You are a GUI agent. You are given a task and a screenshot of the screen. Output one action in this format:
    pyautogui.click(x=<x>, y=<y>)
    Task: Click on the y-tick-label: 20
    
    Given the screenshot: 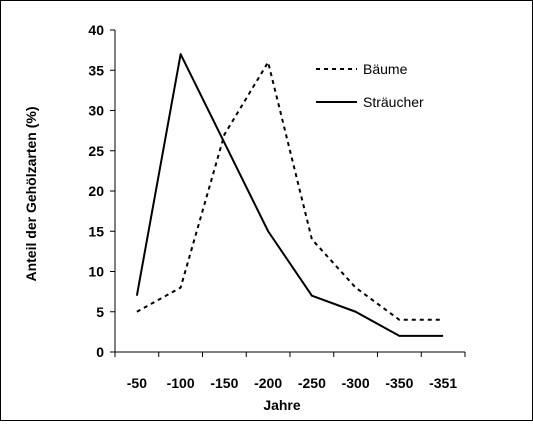 What is the action you would take?
    pyautogui.click(x=96, y=191)
    